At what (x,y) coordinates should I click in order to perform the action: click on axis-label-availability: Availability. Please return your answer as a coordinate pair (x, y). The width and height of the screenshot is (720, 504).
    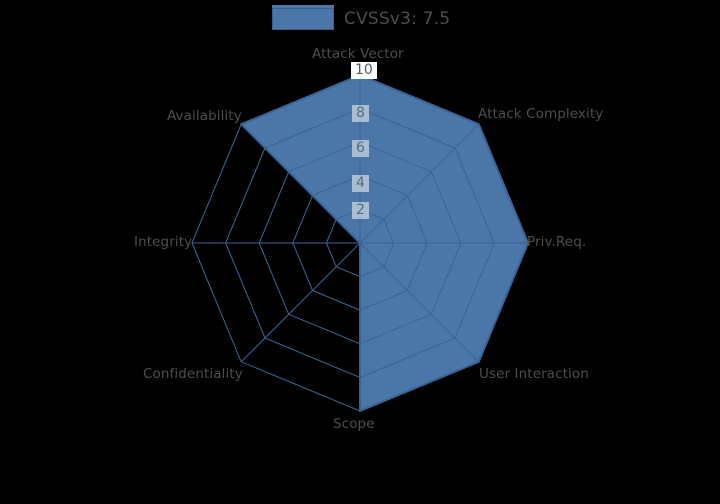
    Looking at the image, I should click on (204, 116).